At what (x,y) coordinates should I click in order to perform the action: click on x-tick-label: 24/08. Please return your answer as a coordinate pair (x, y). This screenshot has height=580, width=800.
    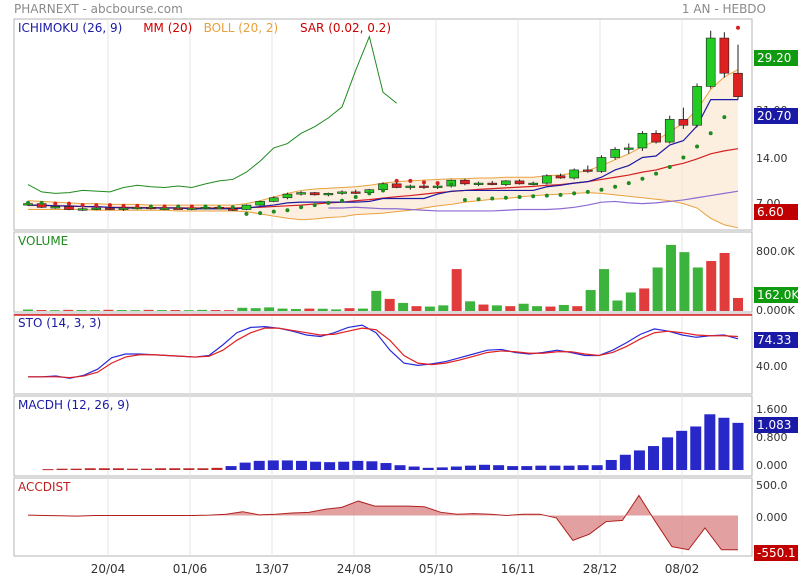
    Looking at the image, I should click on (354, 569).